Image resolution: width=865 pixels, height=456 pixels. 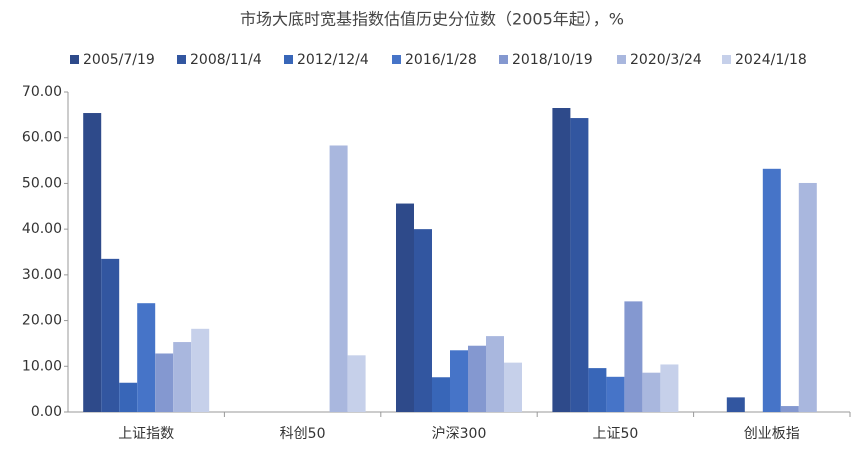 What do you see at coordinates (42, 275) in the screenshot?
I see `y-tick-label: 30.00` at bounding box center [42, 275].